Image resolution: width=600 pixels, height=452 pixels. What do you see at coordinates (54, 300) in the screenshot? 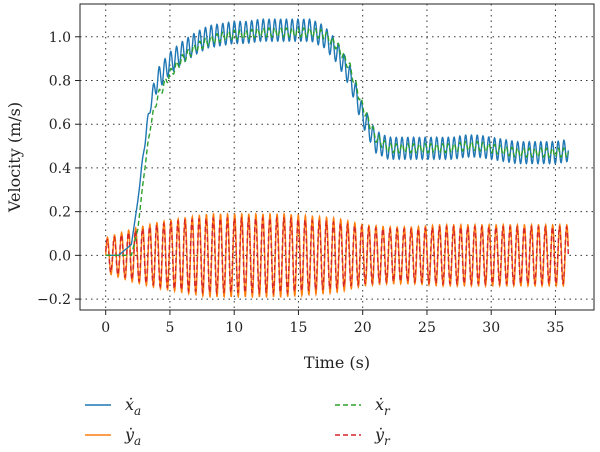
I see `y-tick-label: −0.2` at bounding box center [54, 300].